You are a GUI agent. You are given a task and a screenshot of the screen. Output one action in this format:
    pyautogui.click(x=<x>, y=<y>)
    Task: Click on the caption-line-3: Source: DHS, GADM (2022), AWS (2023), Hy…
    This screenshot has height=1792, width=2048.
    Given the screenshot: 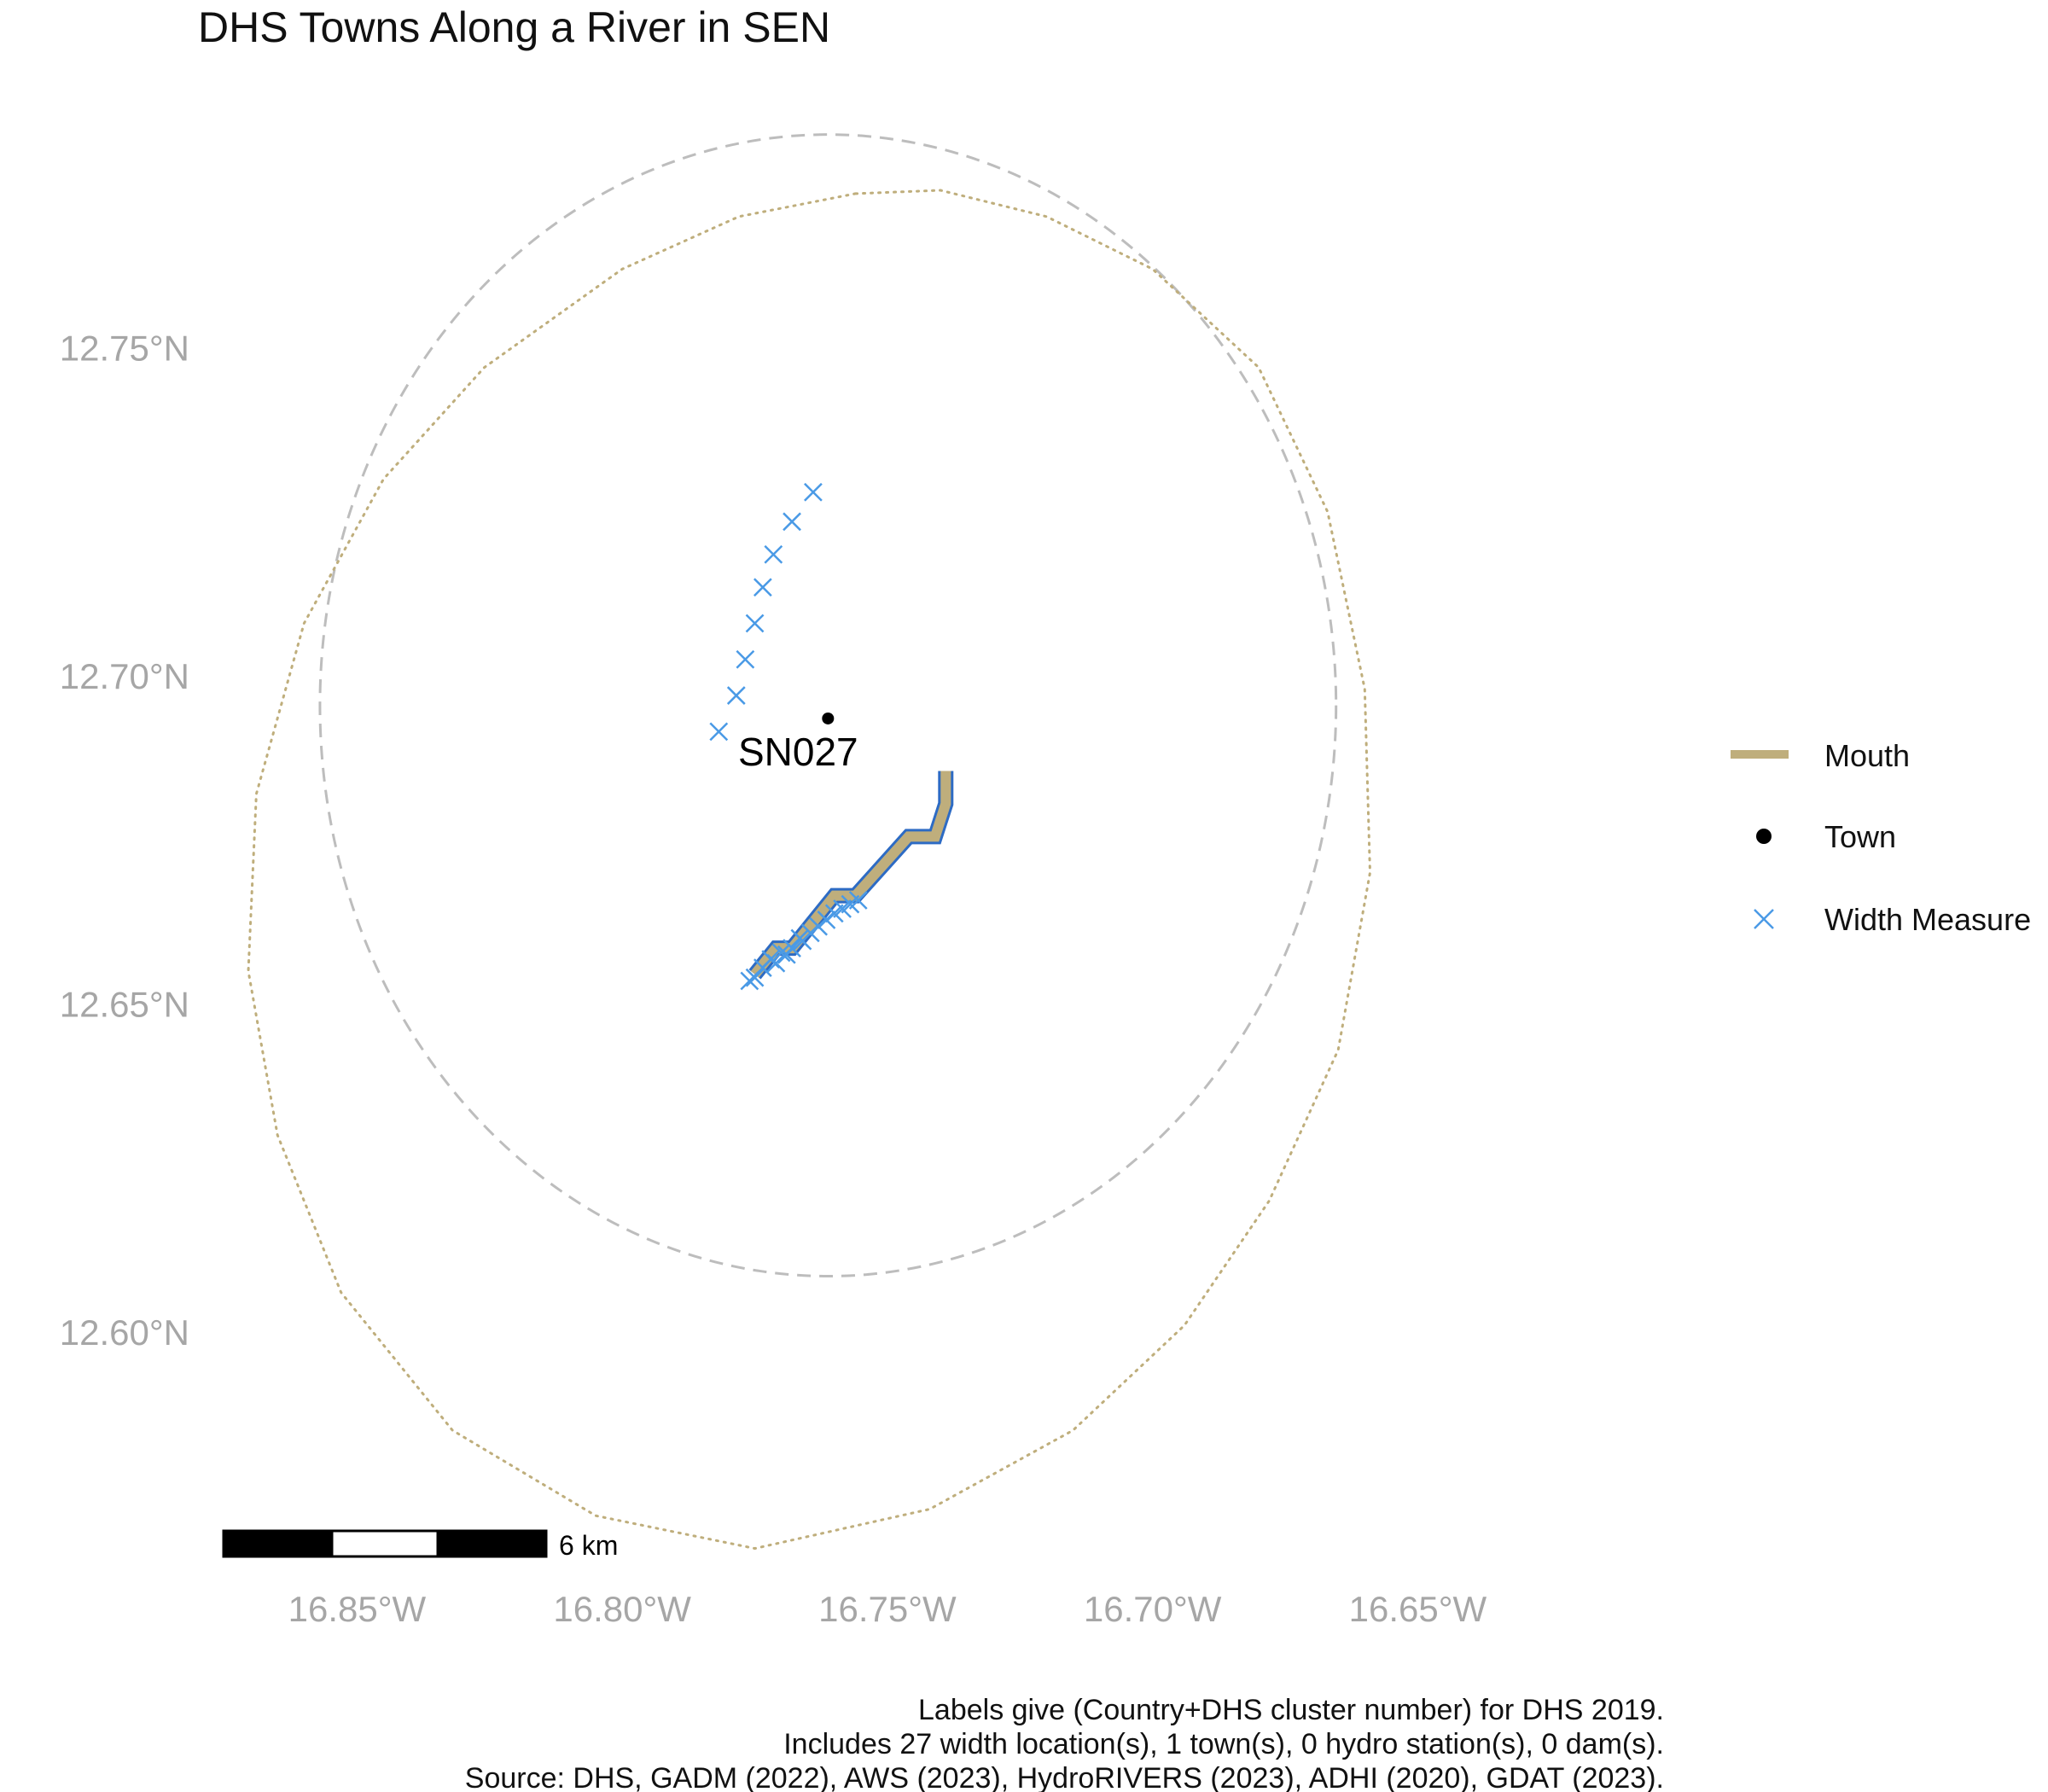 What is the action you would take?
    pyautogui.click(x=1064, y=1777)
    